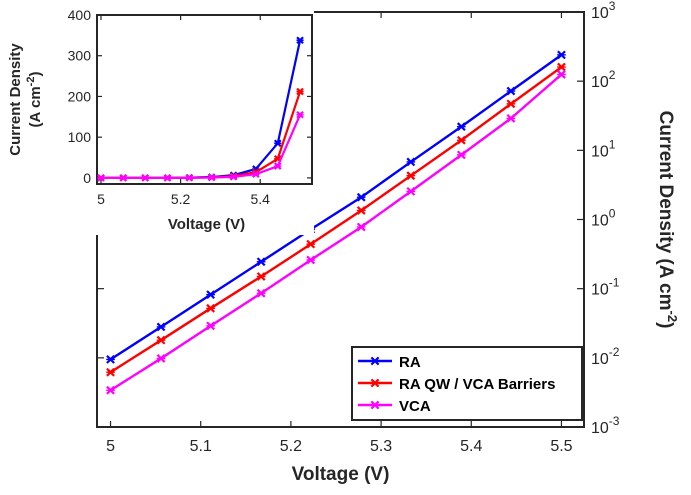  I want to click on y-axis-title: Current Density (A cm-2), so click(667, 220).